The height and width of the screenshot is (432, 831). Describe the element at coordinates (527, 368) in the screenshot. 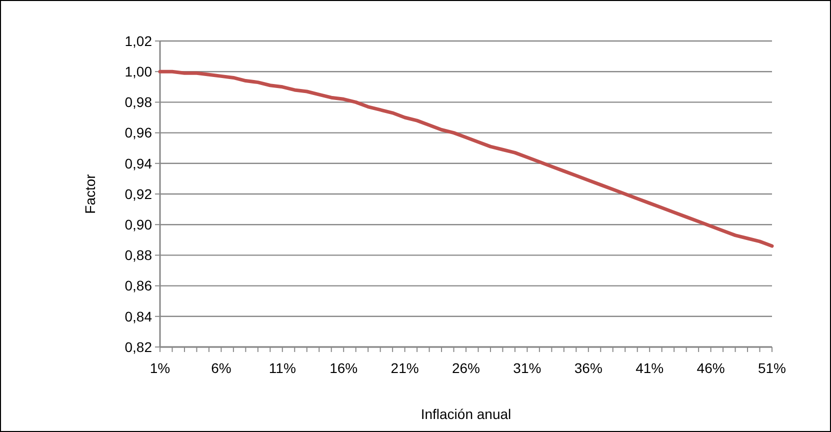

I see `x-tick-label: 31%` at that location.